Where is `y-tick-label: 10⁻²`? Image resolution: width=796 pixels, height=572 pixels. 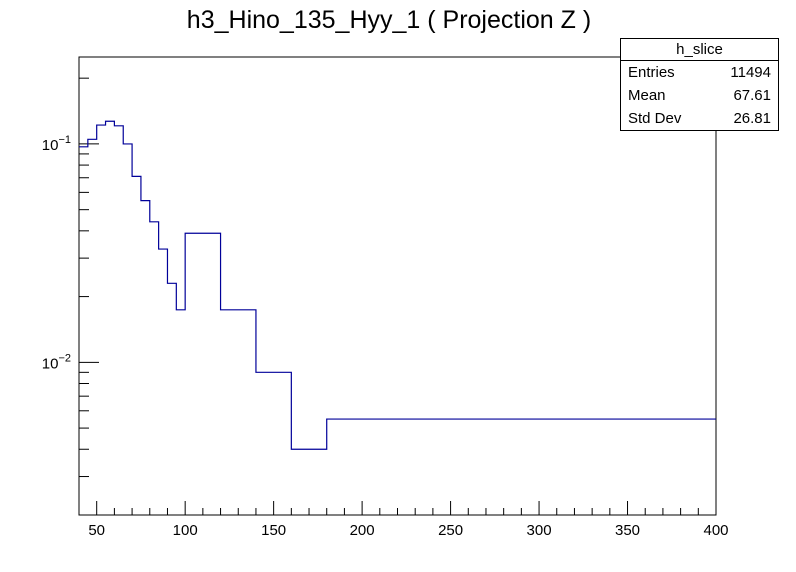
y-tick-label: 10⁻² is located at coordinates (56, 362).